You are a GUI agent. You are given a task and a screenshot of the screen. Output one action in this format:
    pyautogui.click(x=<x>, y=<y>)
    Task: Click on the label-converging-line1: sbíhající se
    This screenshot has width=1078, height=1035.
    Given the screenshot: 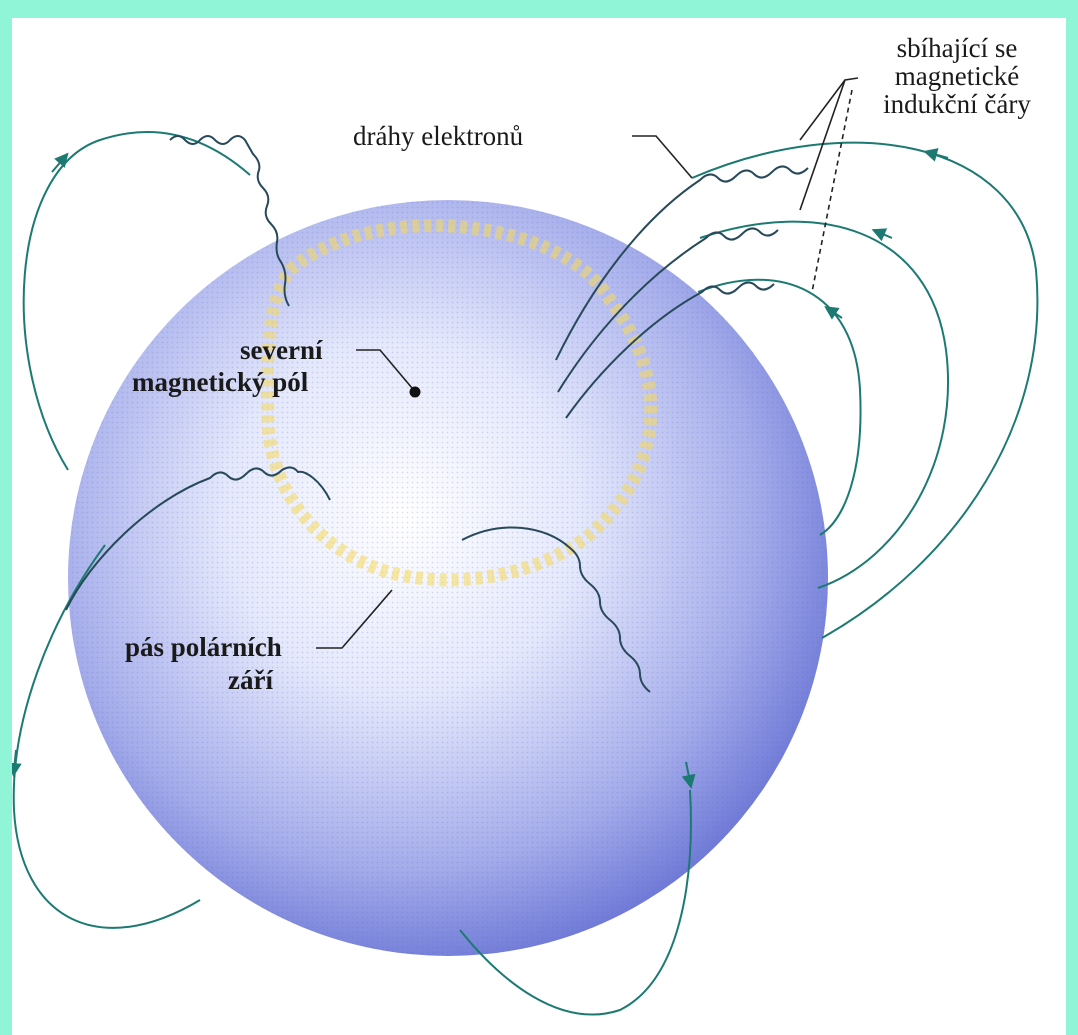 What is the action you would take?
    pyautogui.click(x=957, y=48)
    